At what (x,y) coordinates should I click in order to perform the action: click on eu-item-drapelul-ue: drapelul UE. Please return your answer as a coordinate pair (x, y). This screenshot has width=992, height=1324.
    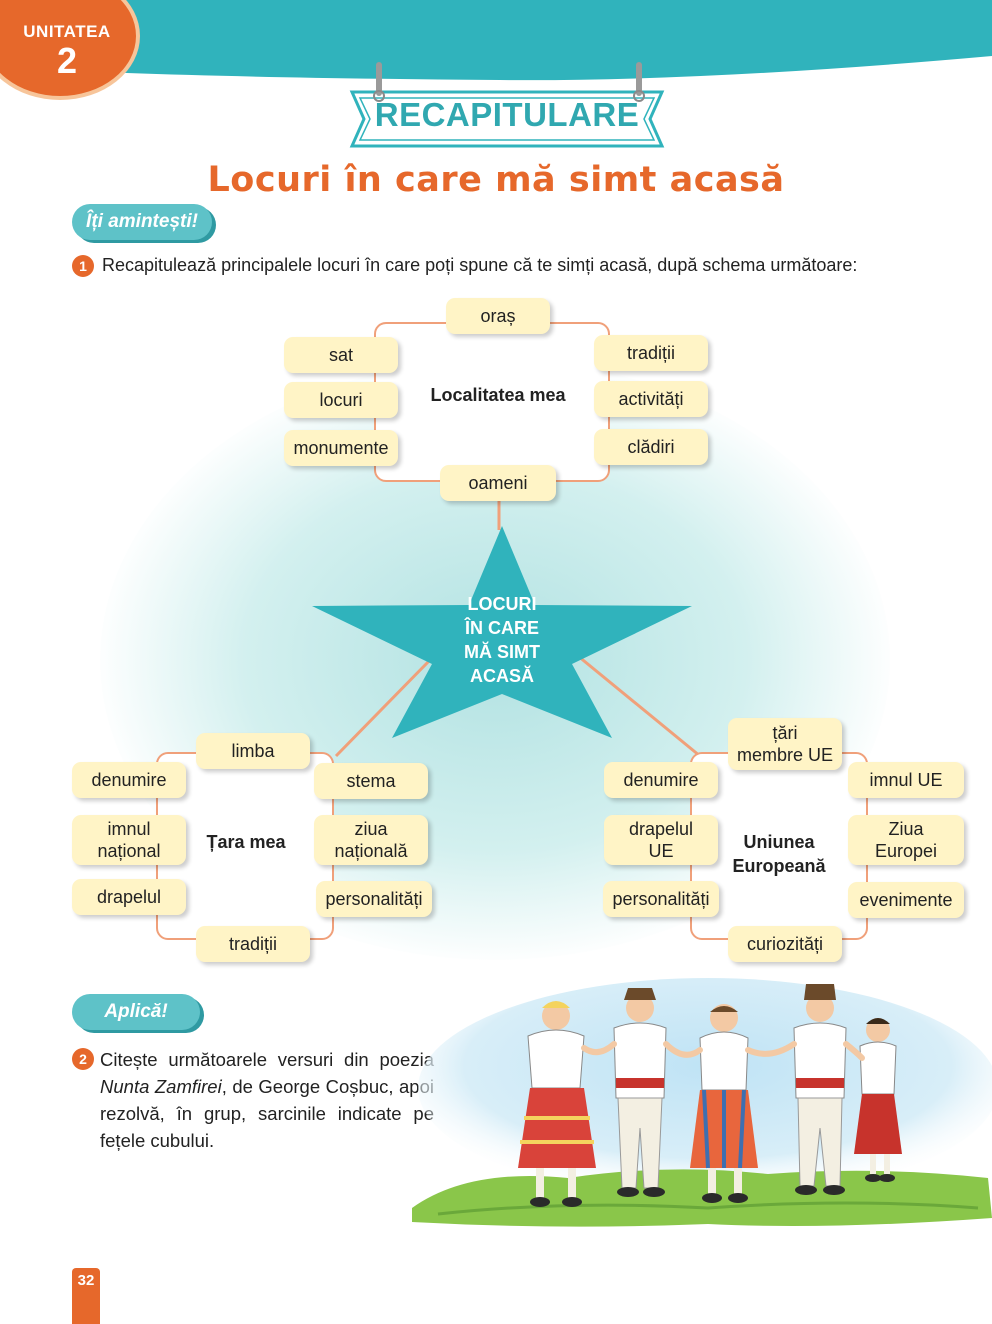
    Looking at the image, I should click on (661, 840).